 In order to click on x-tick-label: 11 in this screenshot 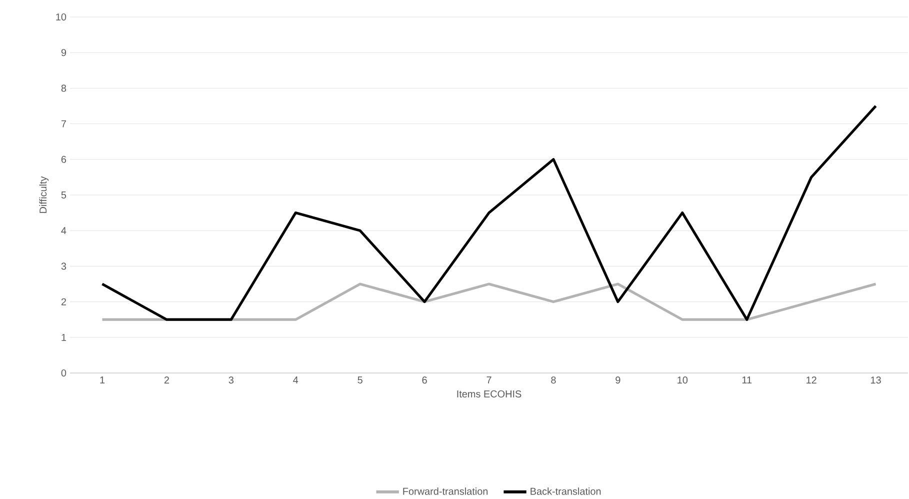, I will do `click(747, 380)`.